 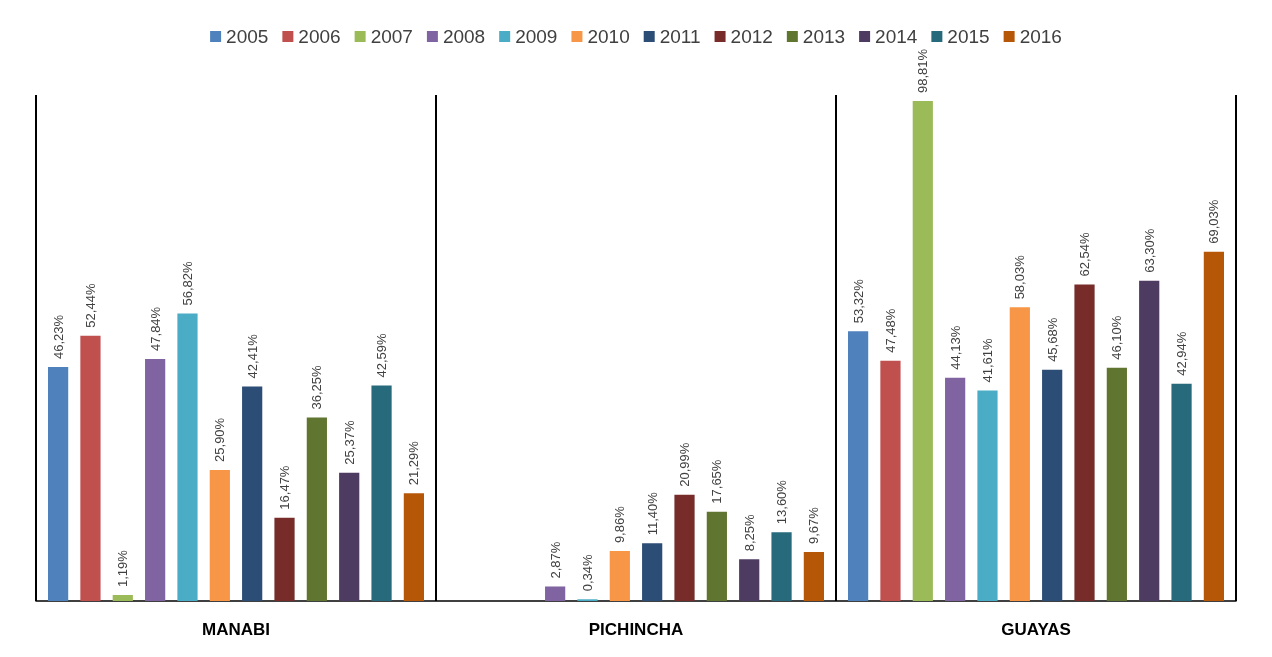 What do you see at coordinates (382, 355) in the screenshot?
I see `data-label: 42,59%` at bounding box center [382, 355].